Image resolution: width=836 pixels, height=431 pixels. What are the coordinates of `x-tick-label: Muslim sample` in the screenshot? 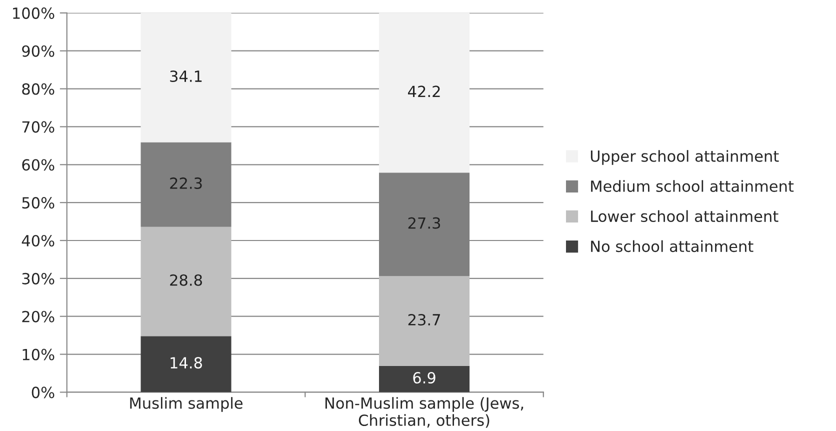 It's located at (186, 404).